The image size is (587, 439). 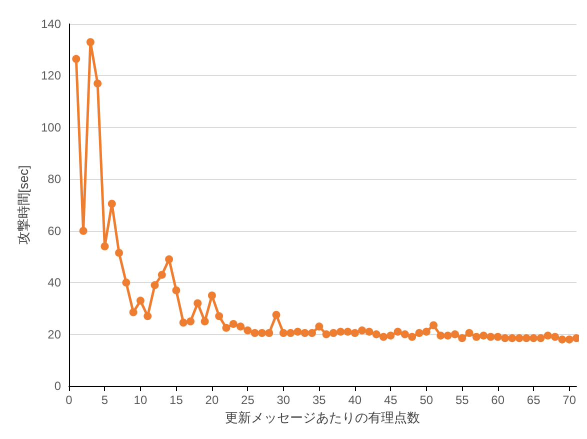 What do you see at coordinates (462, 400) in the screenshot?
I see `x-tick-label: 55` at bounding box center [462, 400].